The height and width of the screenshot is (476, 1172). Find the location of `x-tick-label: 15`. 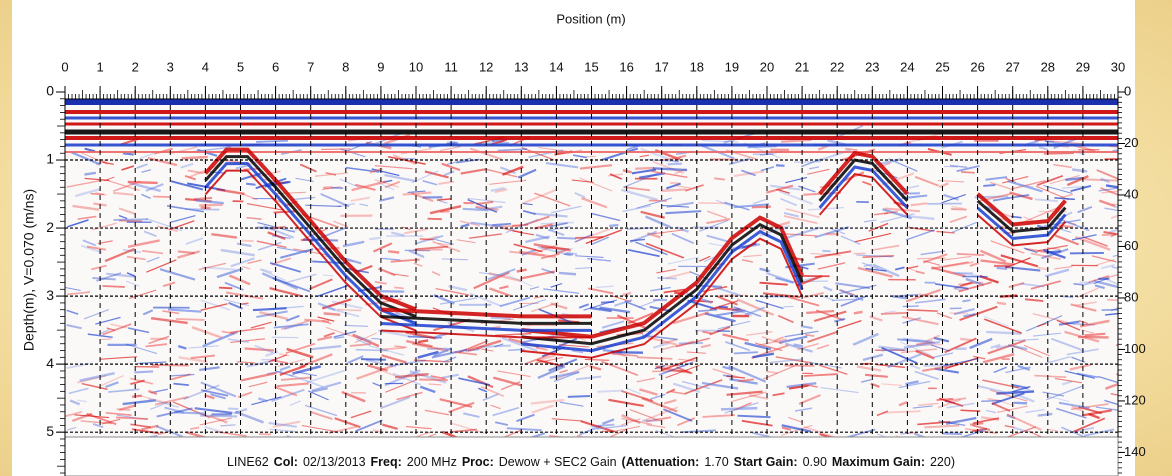

x-tick-label: 15 is located at coordinates (591, 66).